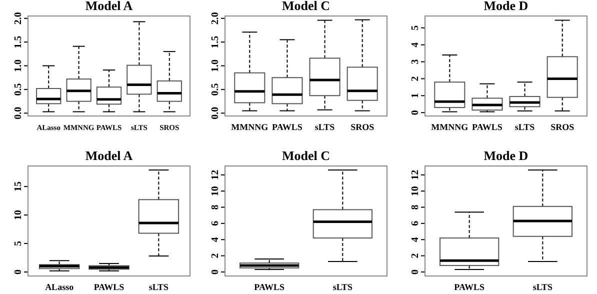 The image size is (597, 294). I want to click on x-tick-label: ALasso, so click(59, 287).